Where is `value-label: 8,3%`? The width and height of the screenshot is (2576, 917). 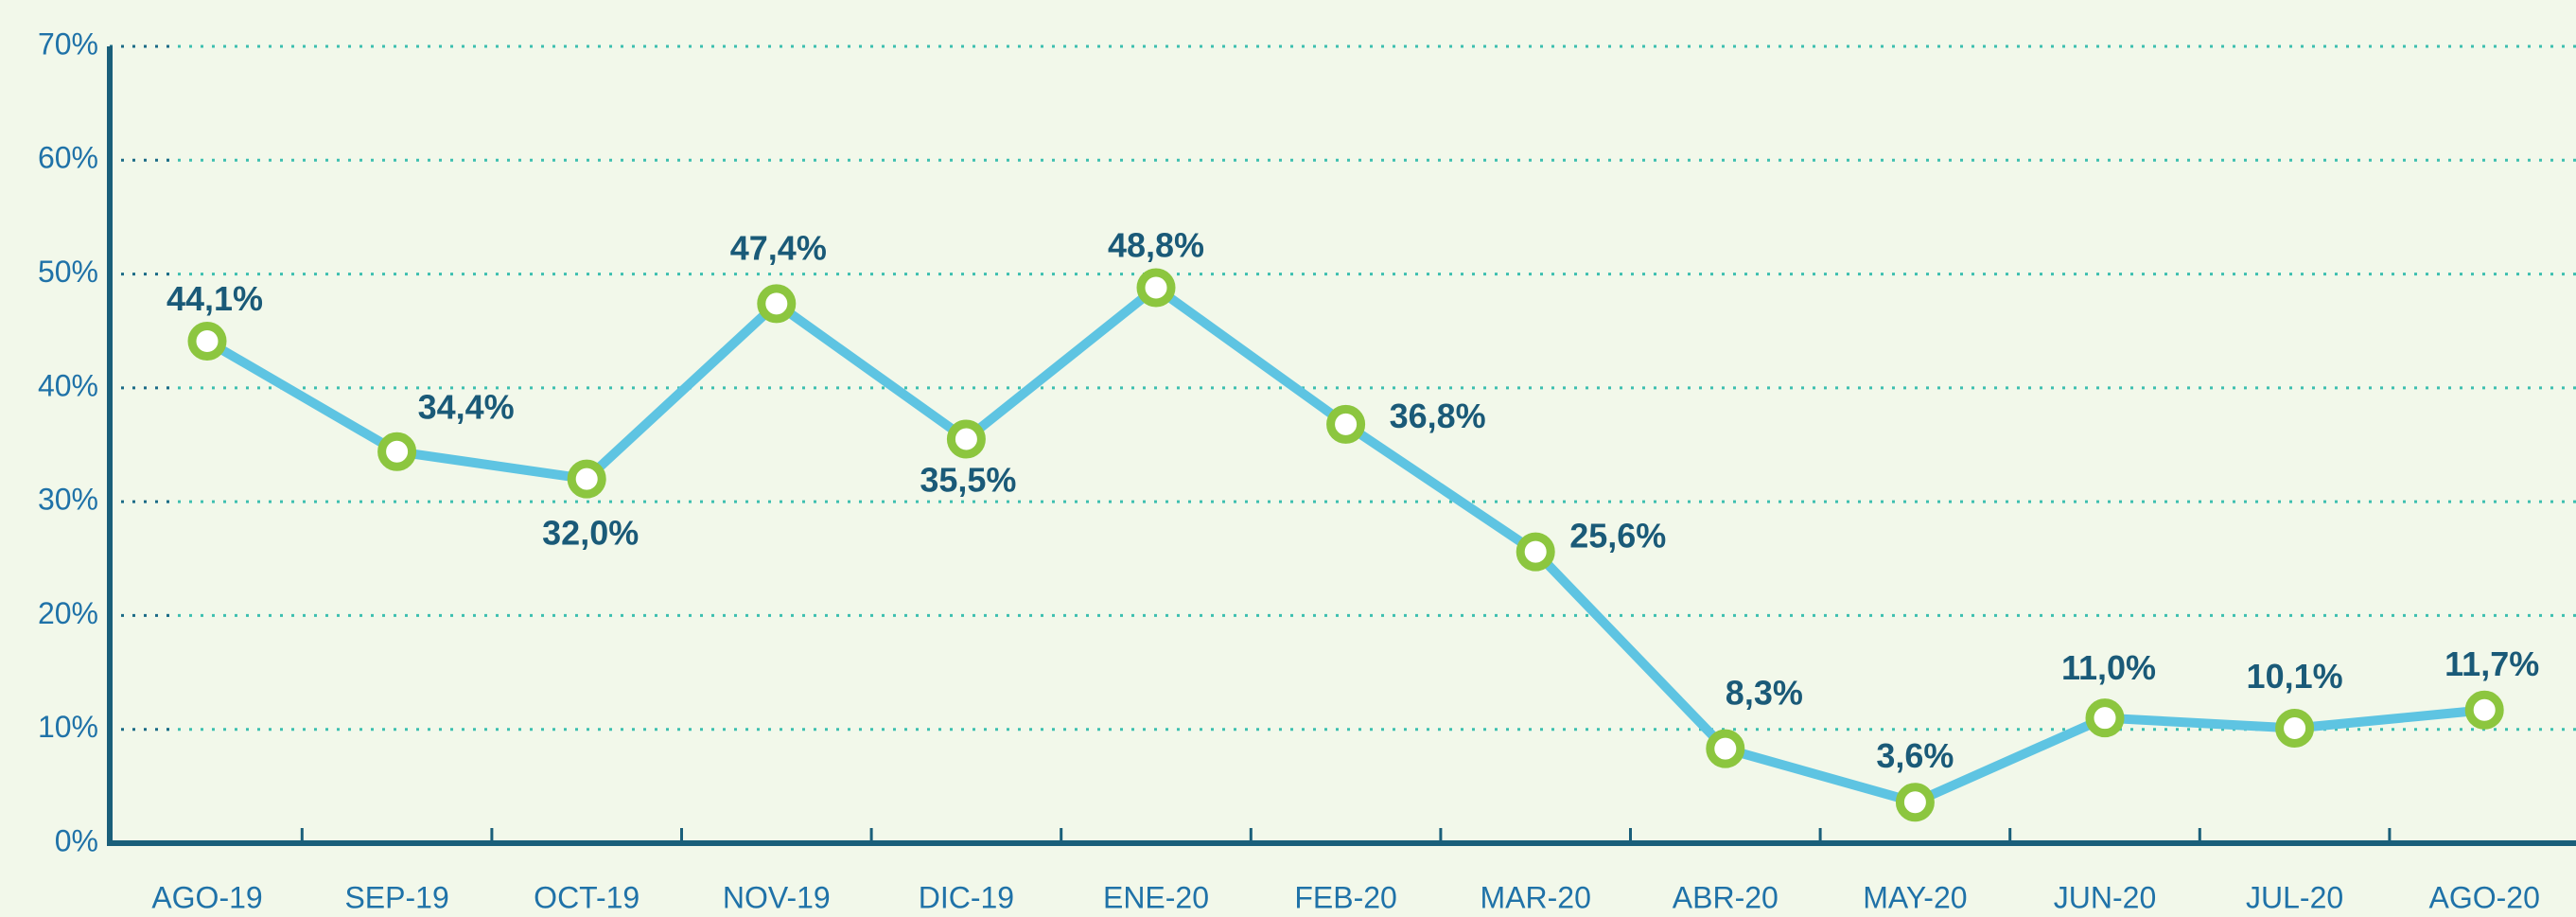
value-label: 8,3% is located at coordinates (1765, 693).